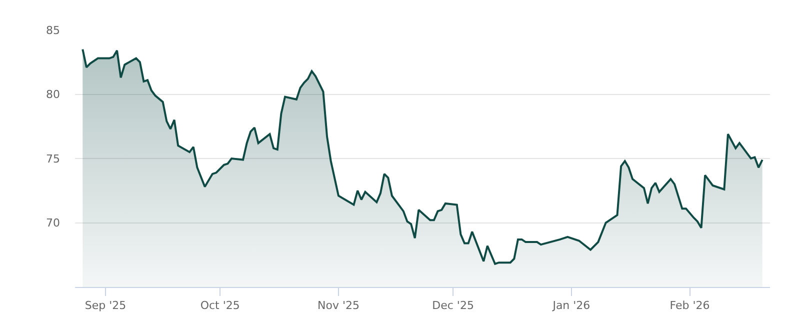  I want to click on x-tick-label: Jan '26, so click(571, 305).